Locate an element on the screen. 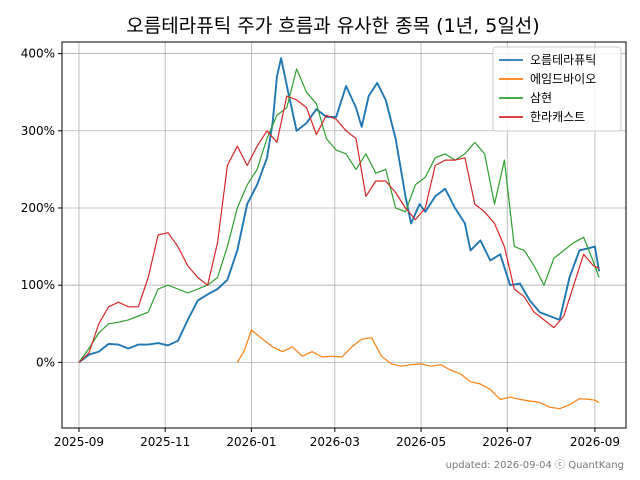  y-tick-label: 400% is located at coordinates (38, 54).